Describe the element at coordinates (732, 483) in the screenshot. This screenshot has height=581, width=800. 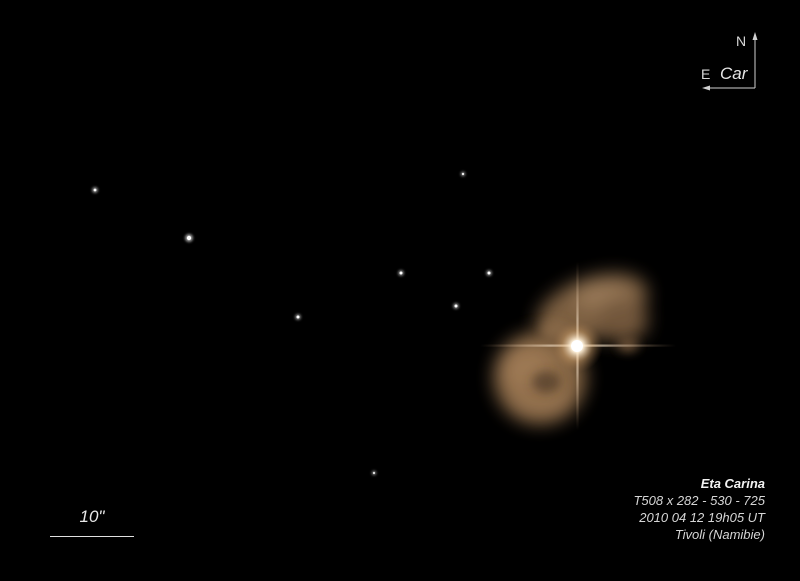
I see `caption-title: Eta Carina` at that location.